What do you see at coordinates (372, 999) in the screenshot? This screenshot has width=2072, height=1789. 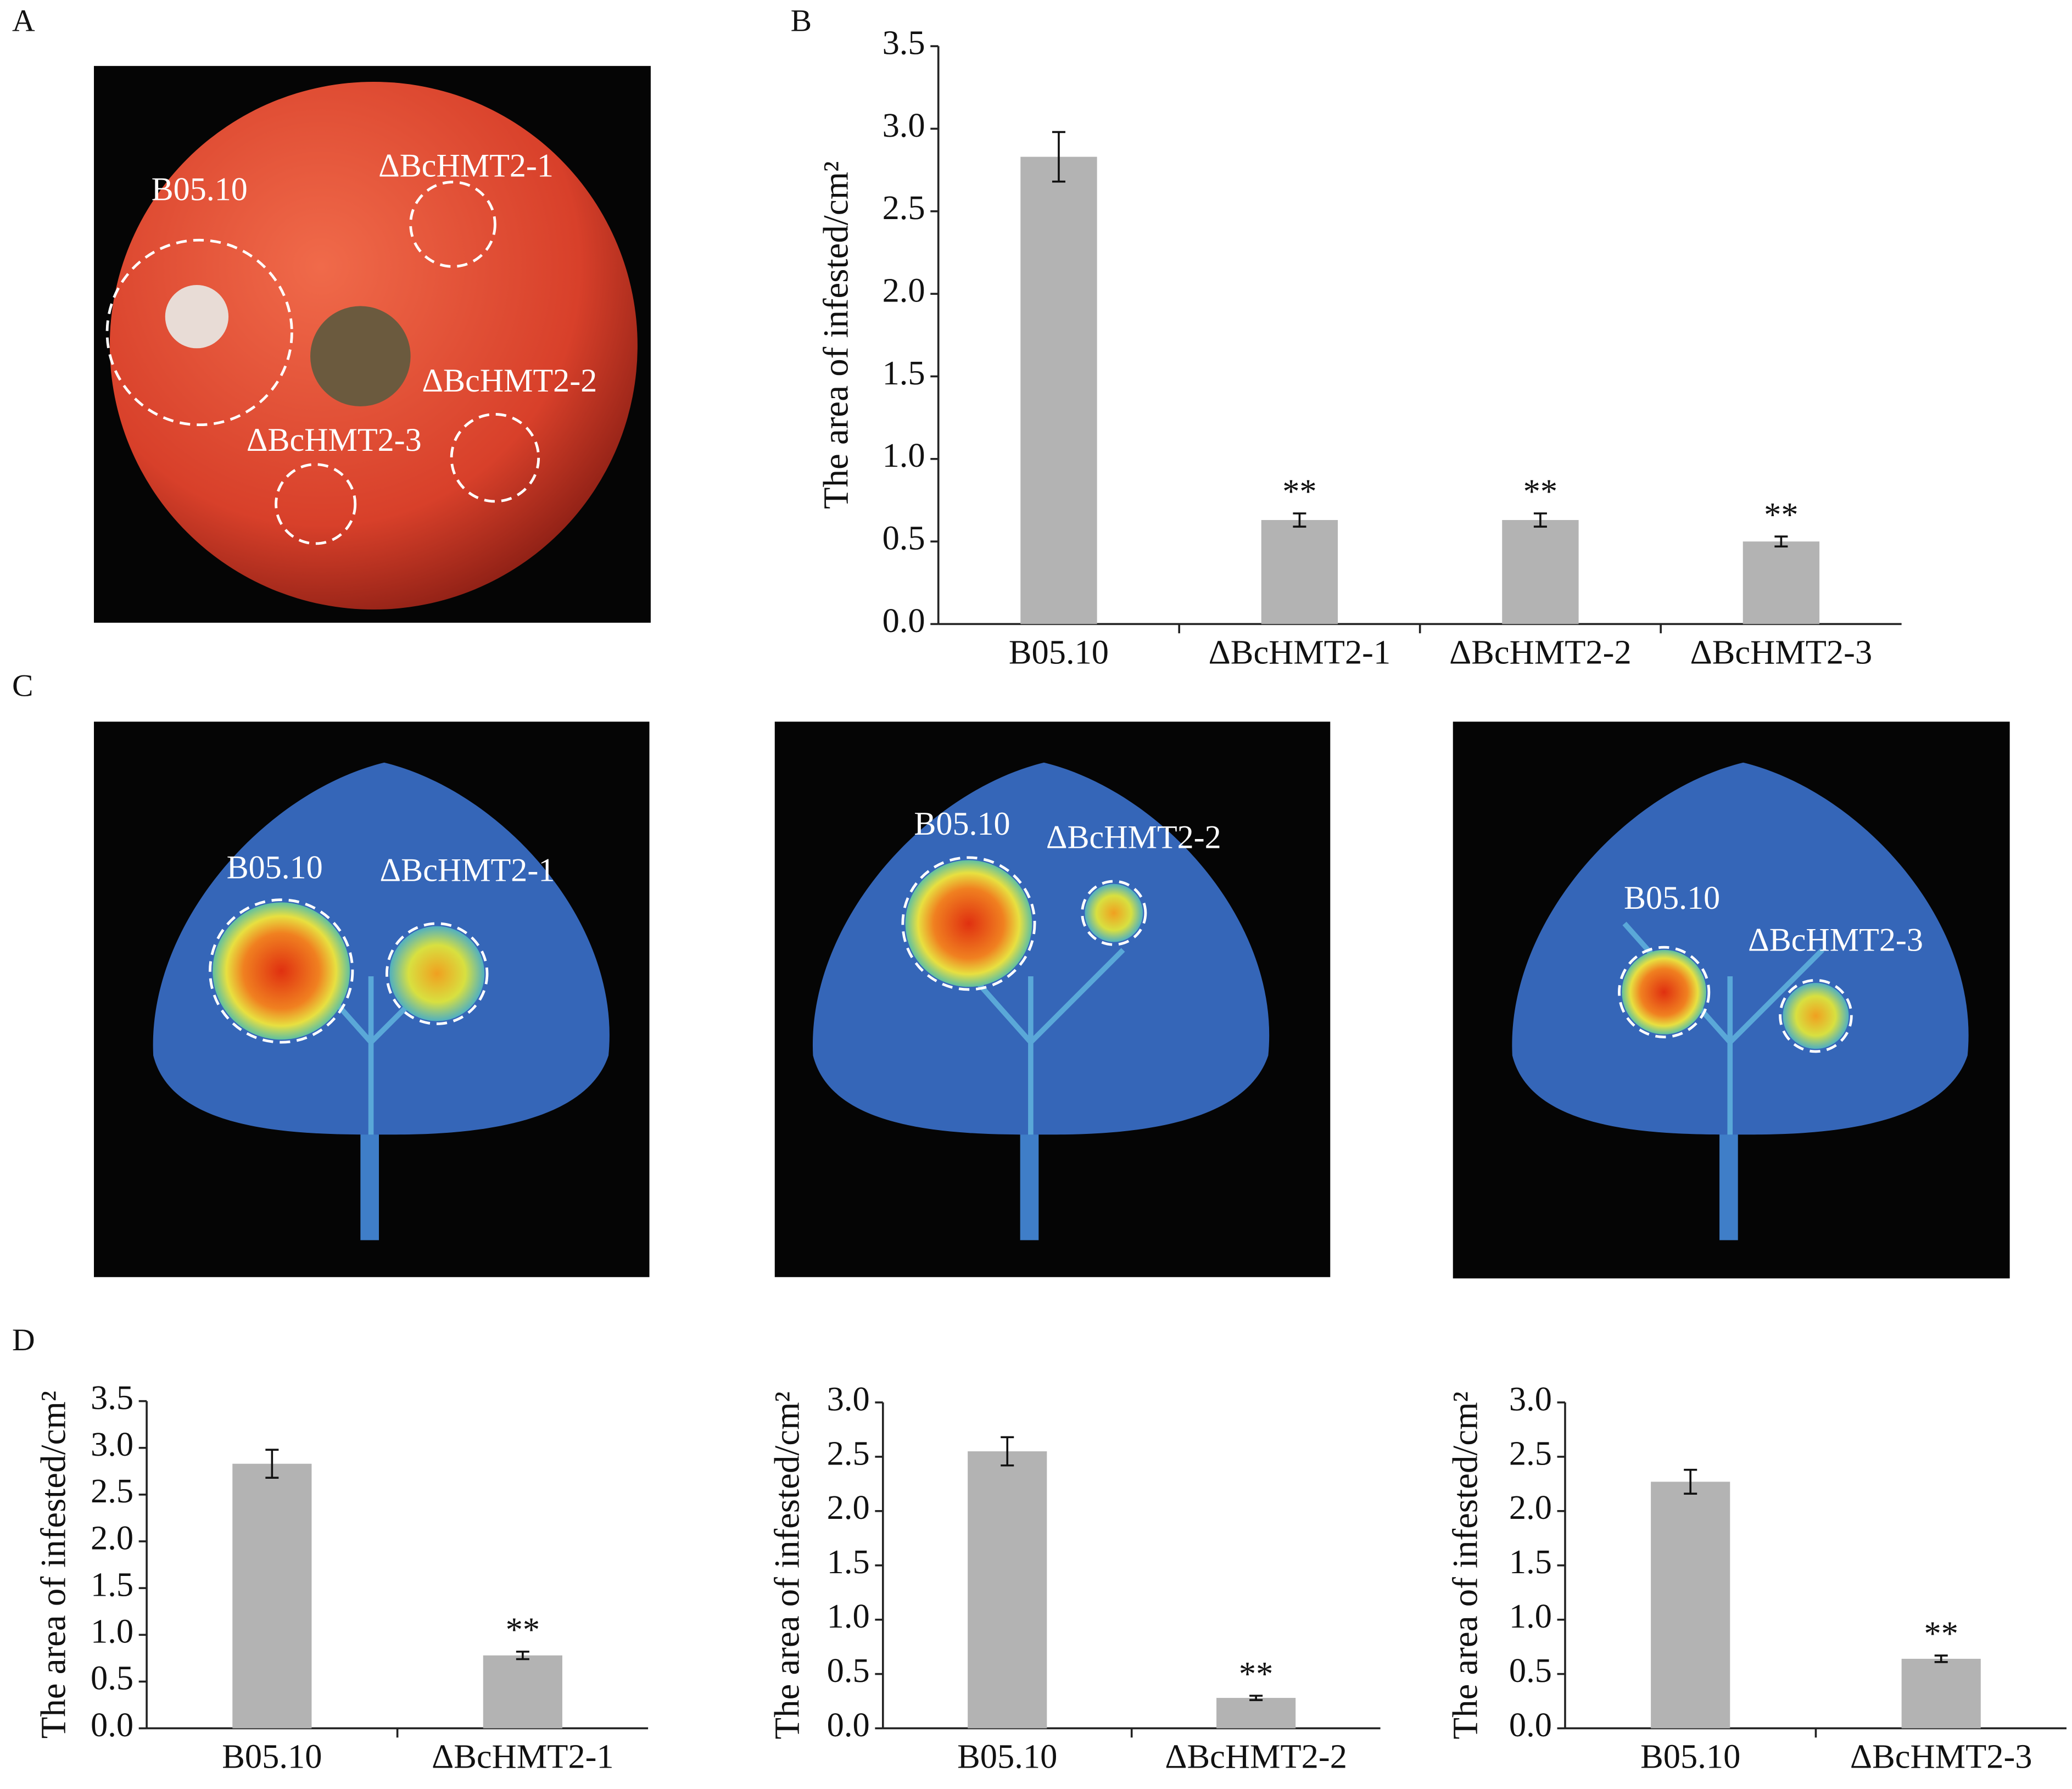 I see `photo-leaf: B05.10 ΔBcHMT2-1` at bounding box center [372, 999].